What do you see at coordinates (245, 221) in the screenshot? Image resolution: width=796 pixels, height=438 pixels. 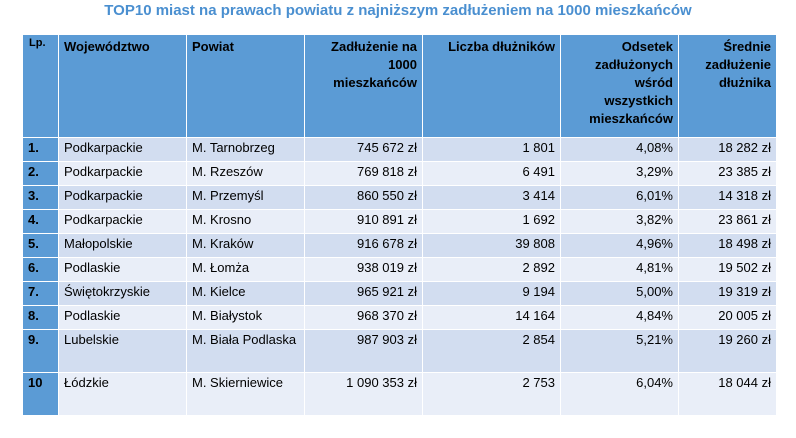 I see `cell-powiat: M. Krosno` at bounding box center [245, 221].